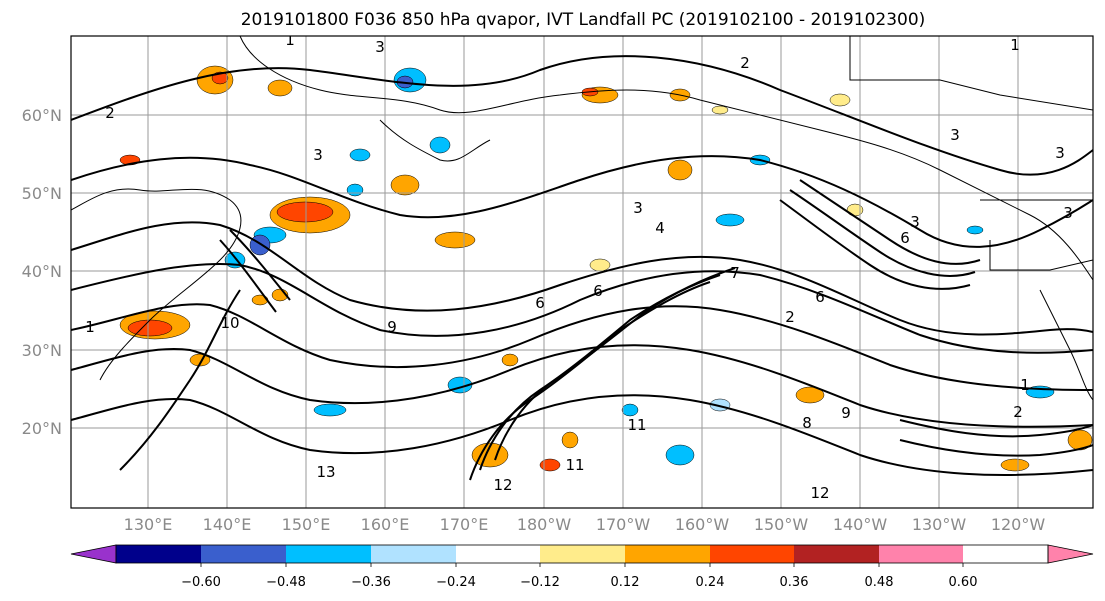  What do you see at coordinates (227, 524) in the screenshot?
I see `lon-label: 140°E` at bounding box center [227, 524].